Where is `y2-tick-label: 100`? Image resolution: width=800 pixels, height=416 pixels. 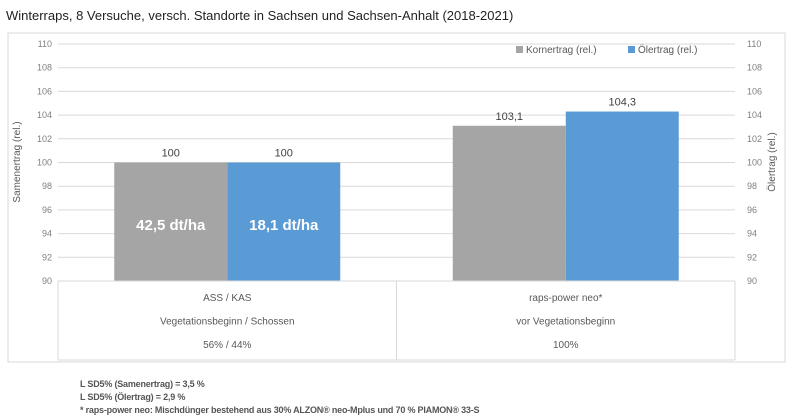
y2-tick-label: 100 is located at coordinates (754, 163).